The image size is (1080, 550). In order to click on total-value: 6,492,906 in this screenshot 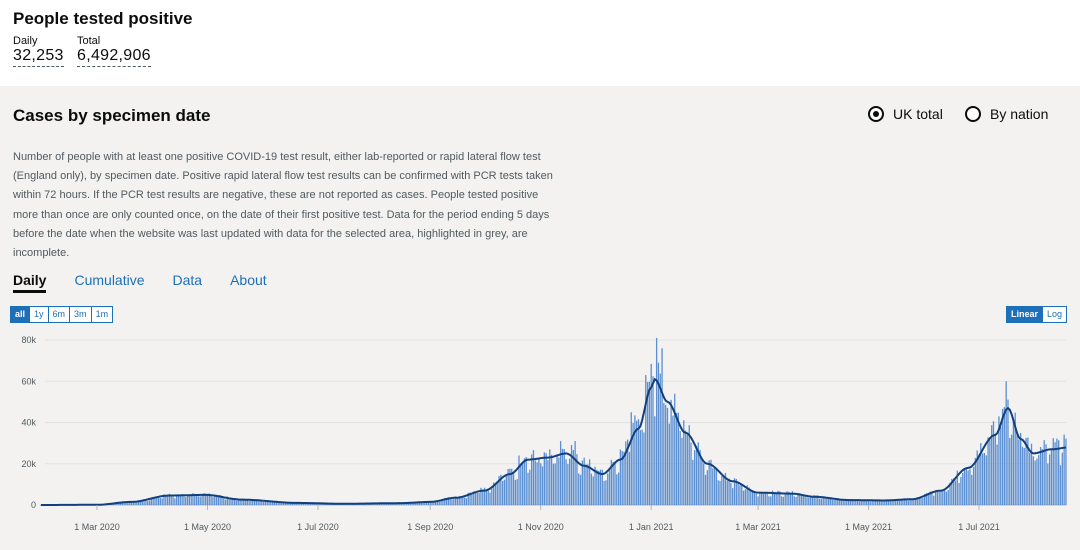, I will do `click(114, 57)`.